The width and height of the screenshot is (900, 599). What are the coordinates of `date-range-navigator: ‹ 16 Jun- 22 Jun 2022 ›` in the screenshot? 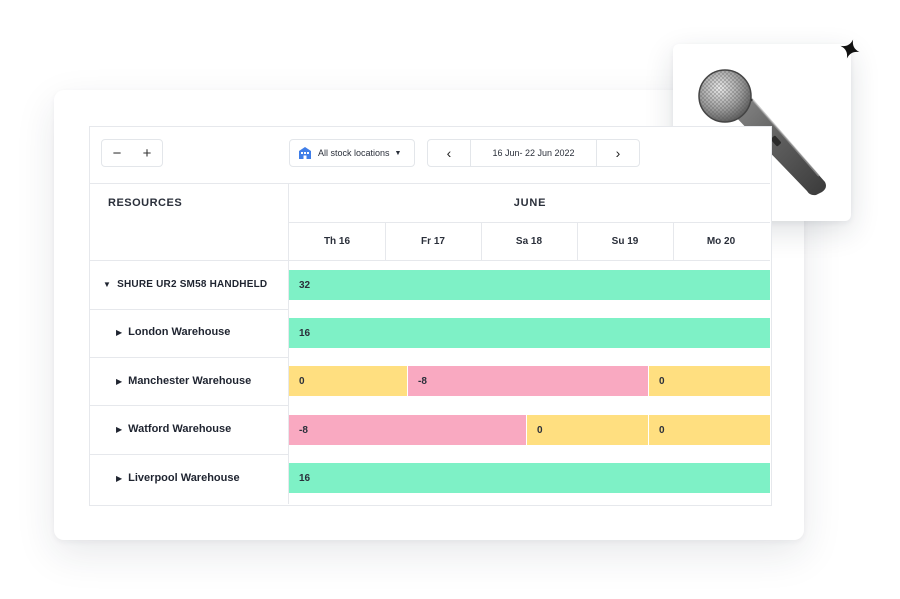 It's located at (533, 153).